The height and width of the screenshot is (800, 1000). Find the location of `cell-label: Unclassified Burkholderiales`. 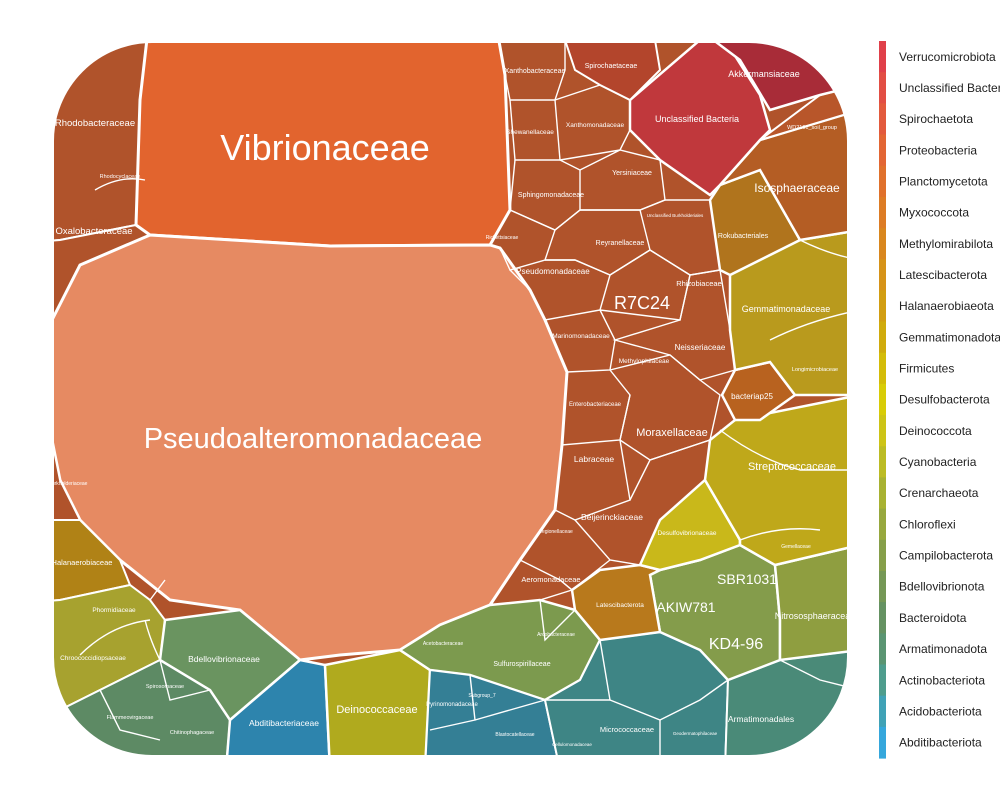

cell-label: Unclassified Burkholderiales is located at coordinates (675, 215).